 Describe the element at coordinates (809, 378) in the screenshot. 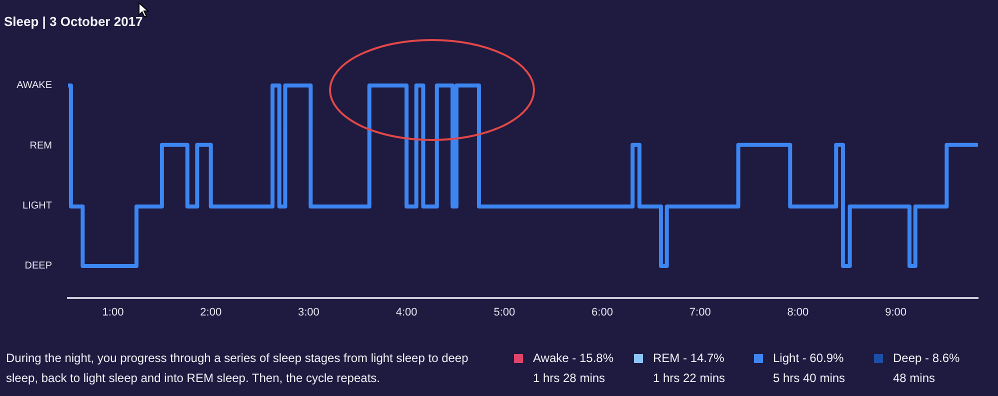

I see `text: 5 hrs 40 mins` at that location.